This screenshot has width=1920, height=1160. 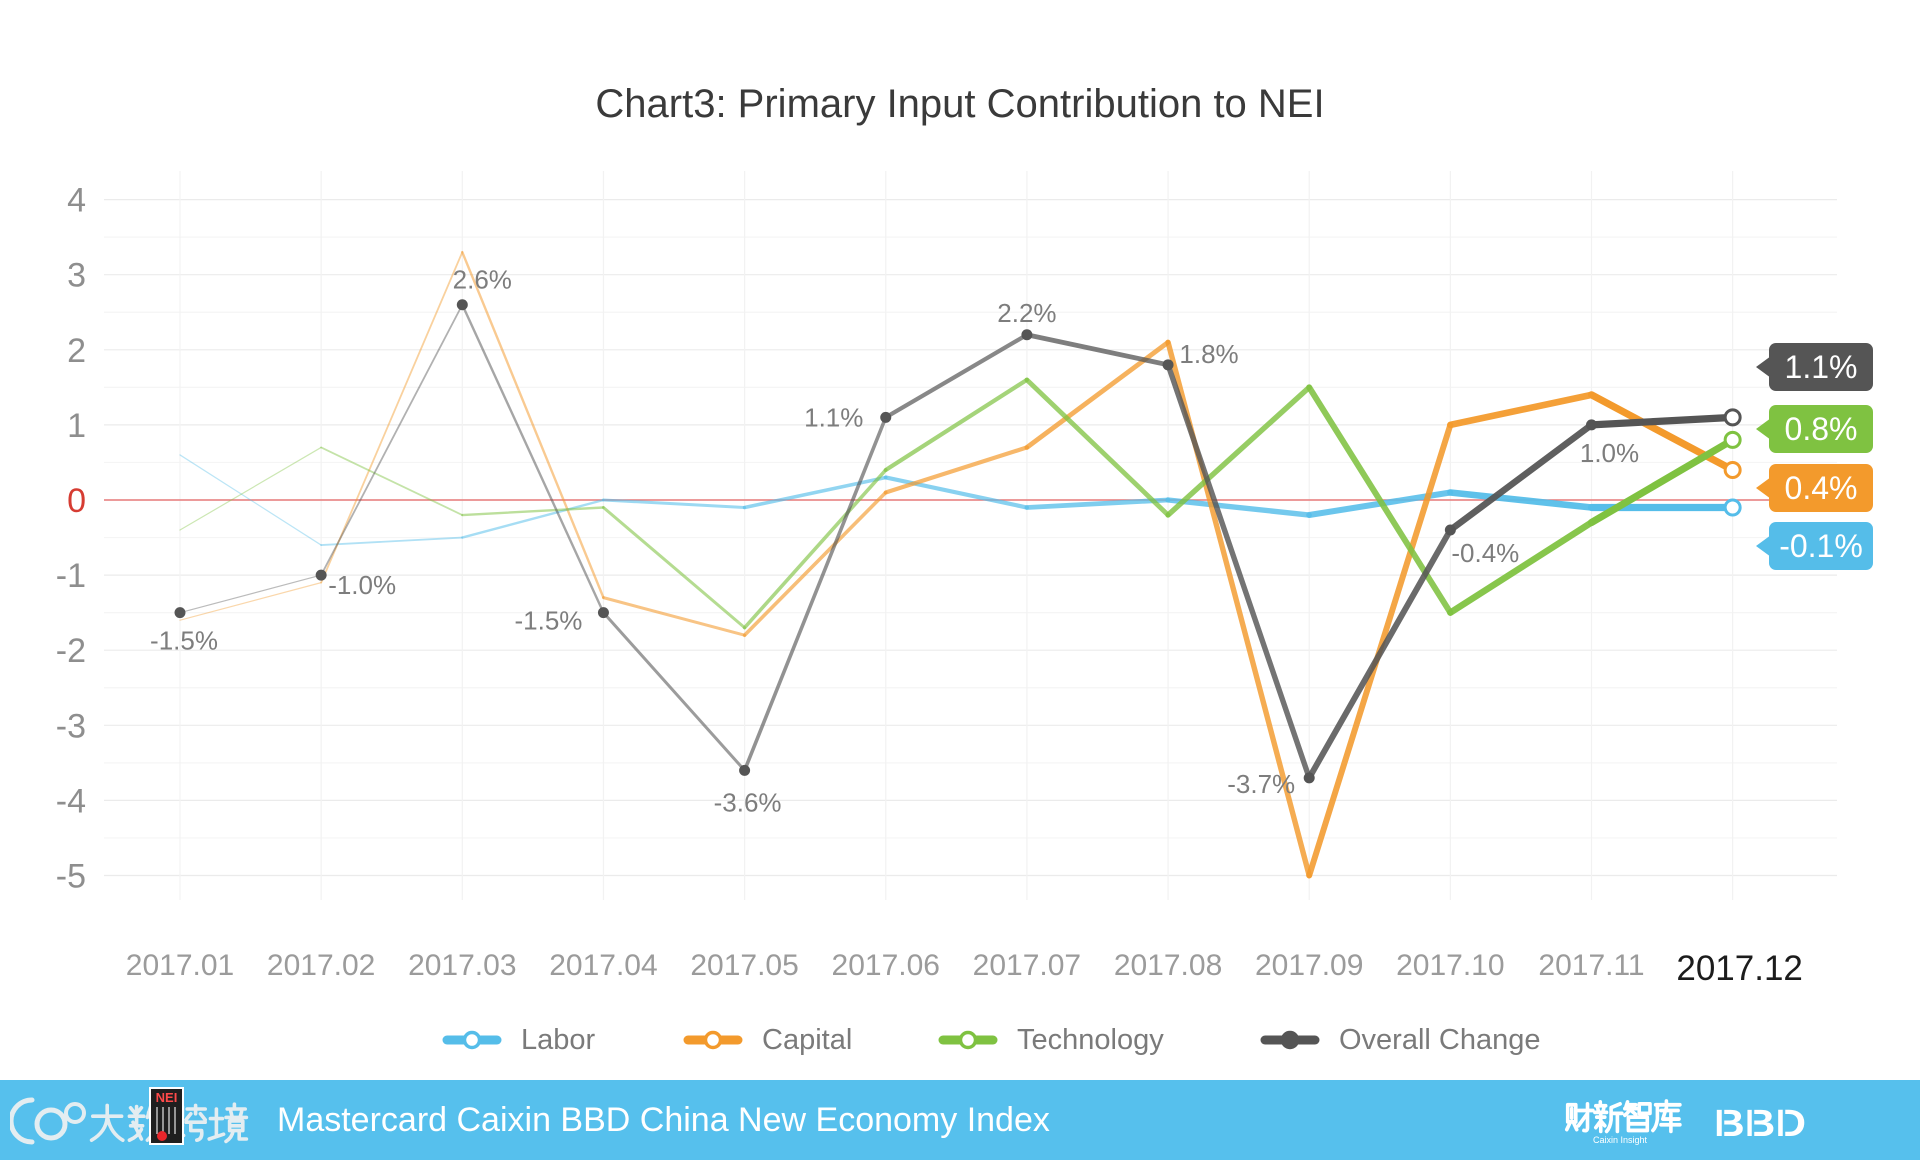 What do you see at coordinates (71, 726) in the screenshot?
I see `y-tick-label: -3` at bounding box center [71, 726].